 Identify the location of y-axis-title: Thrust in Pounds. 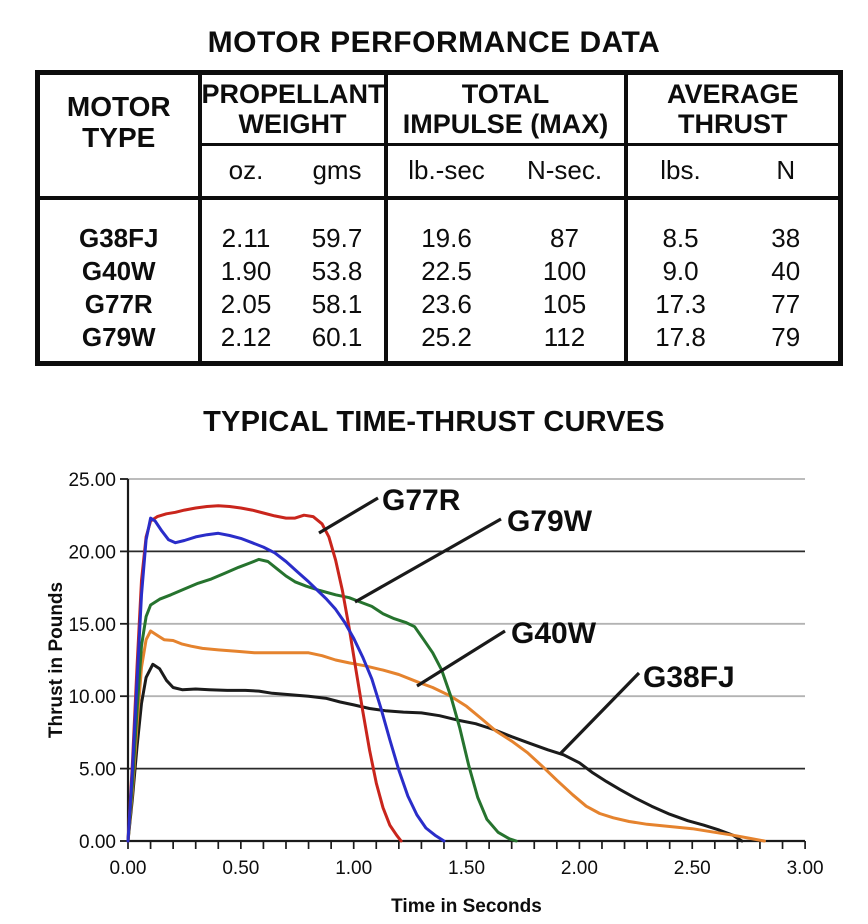
(56, 660).